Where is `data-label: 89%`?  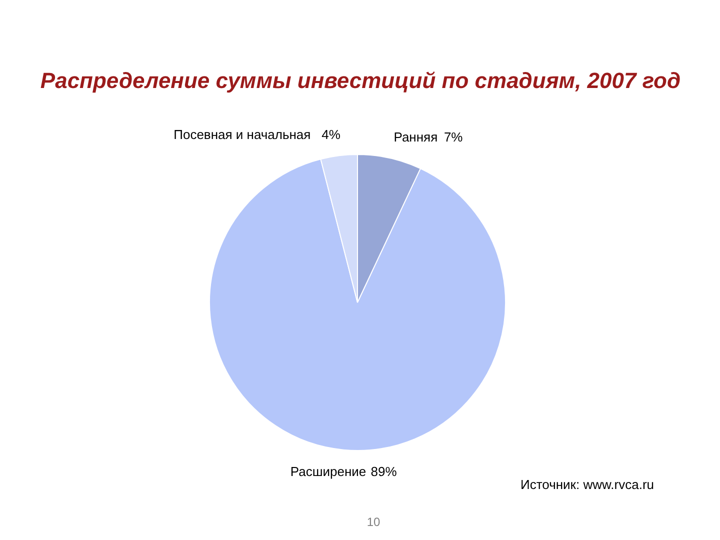 data-label: 89% is located at coordinates (384, 471).